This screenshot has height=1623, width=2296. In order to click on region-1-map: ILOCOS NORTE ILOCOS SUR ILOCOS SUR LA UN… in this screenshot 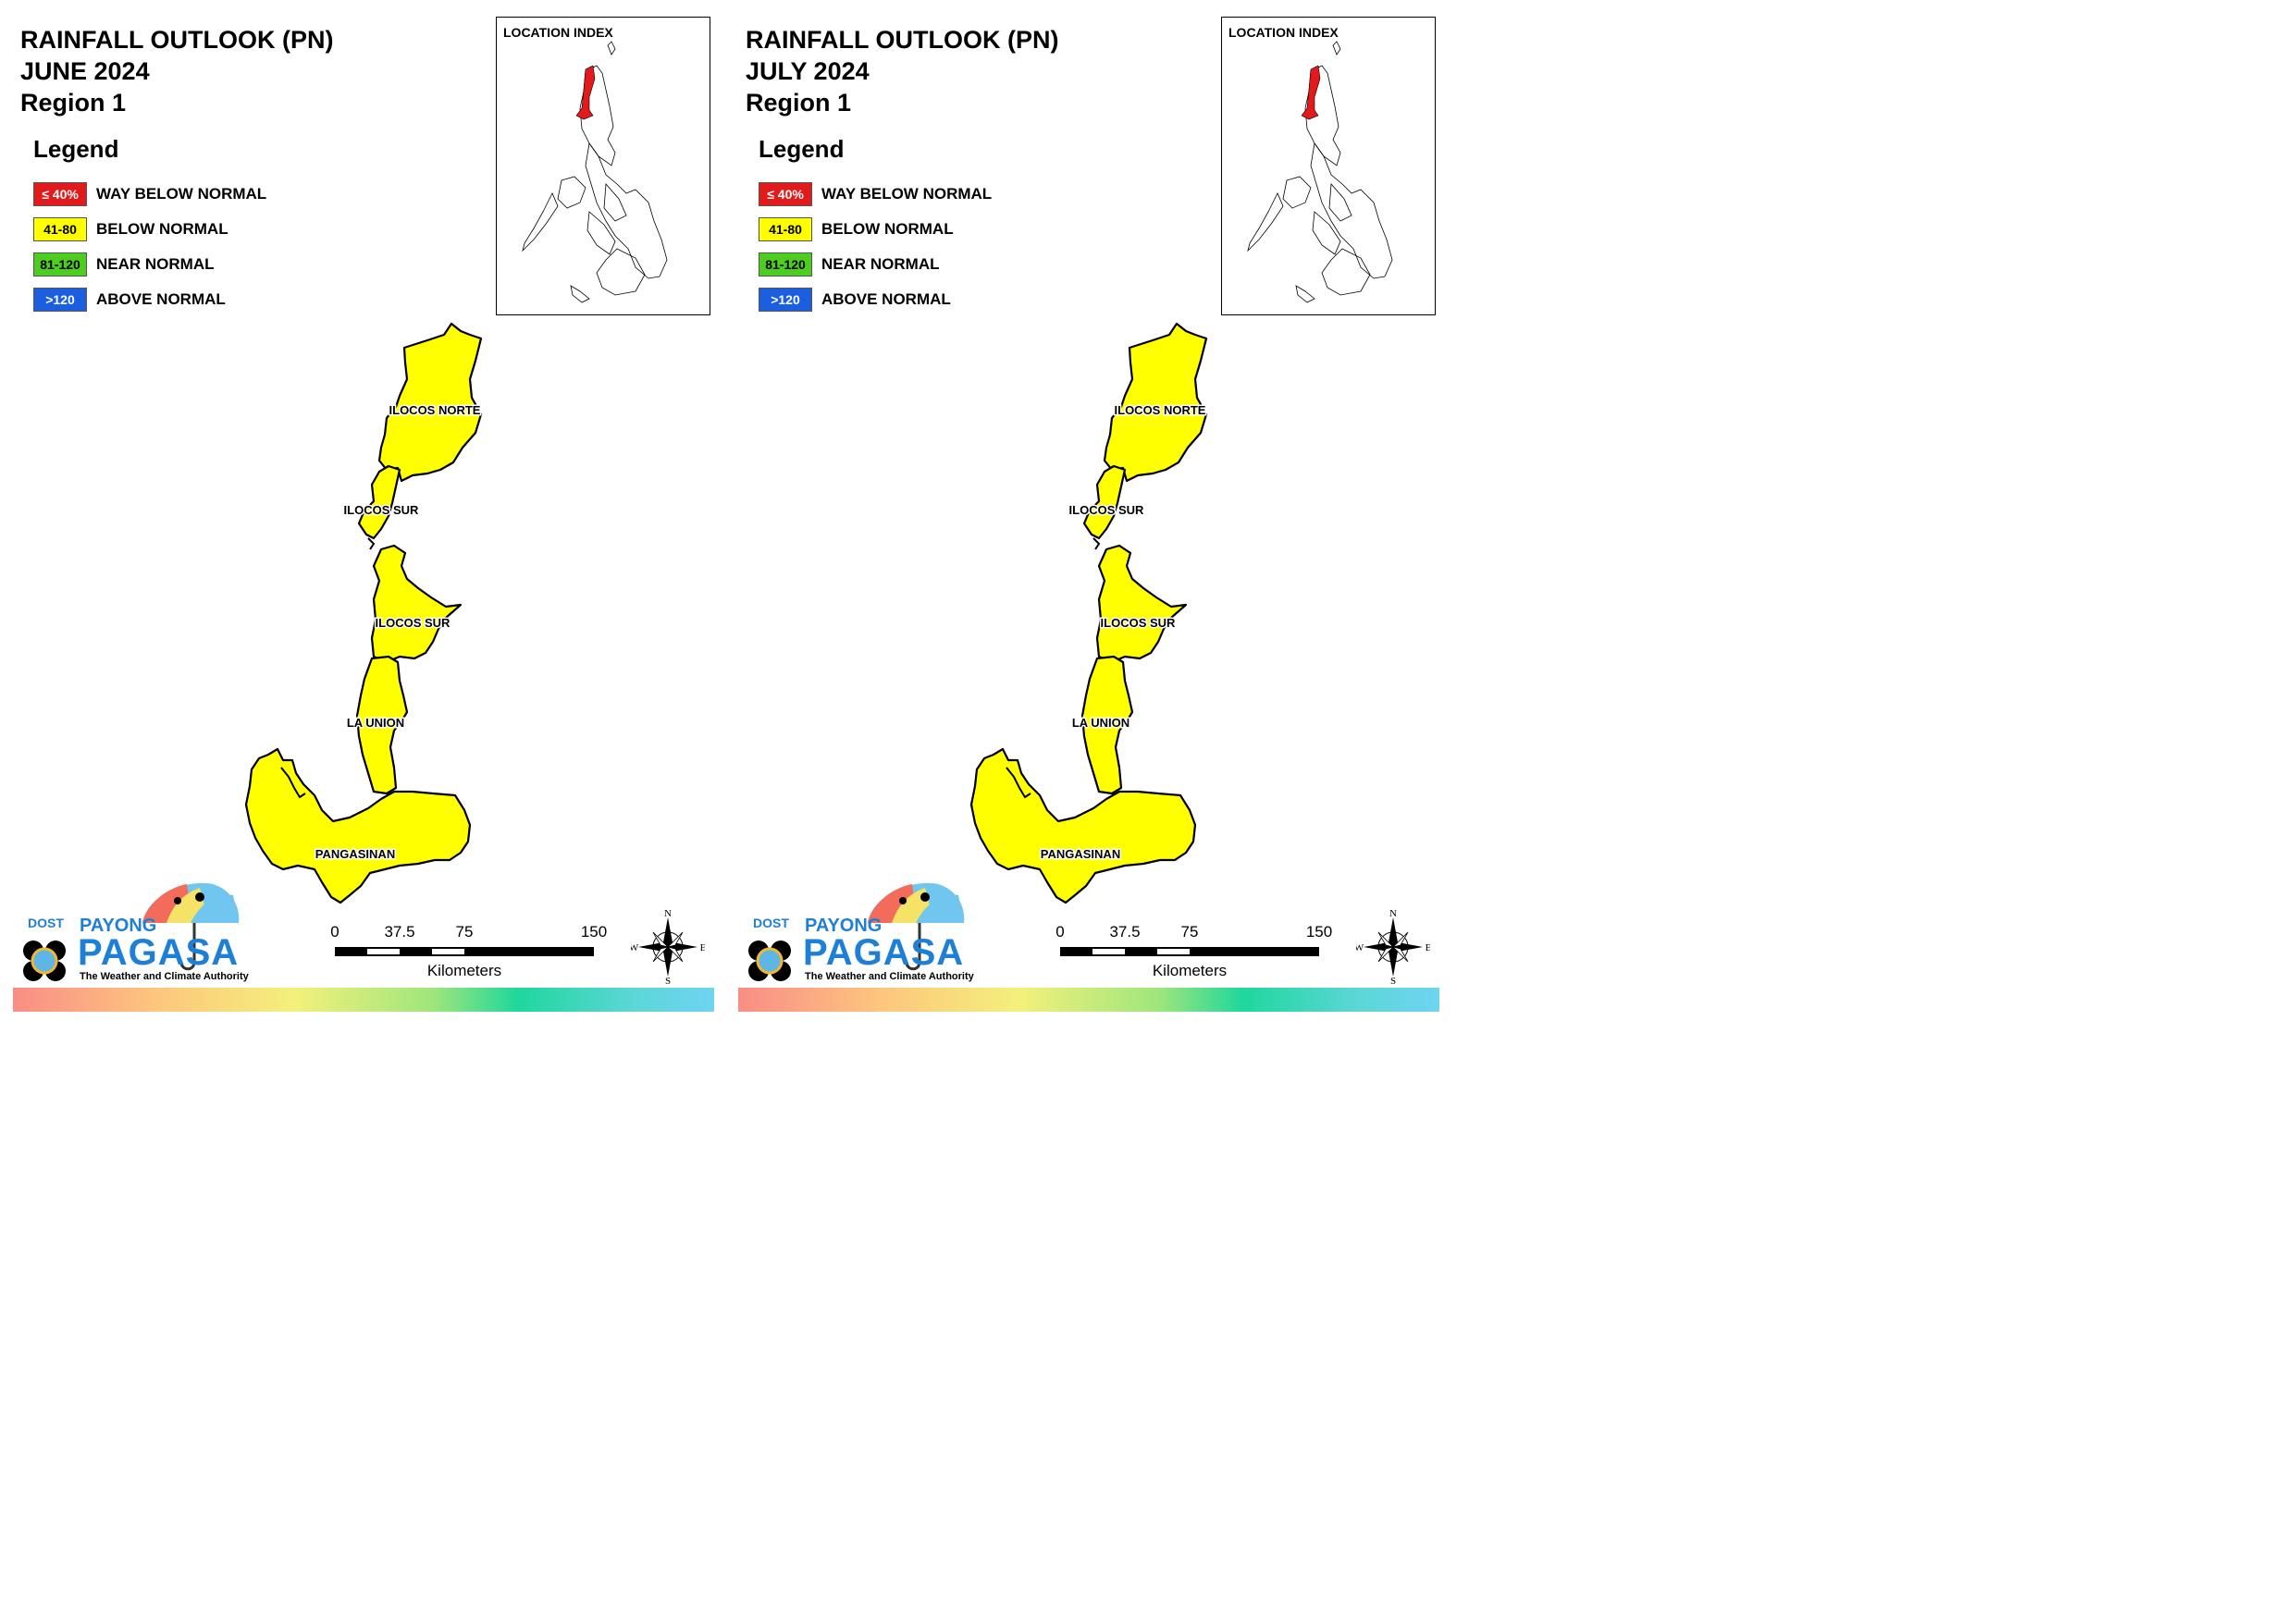, I will do `click(363, 613)`.